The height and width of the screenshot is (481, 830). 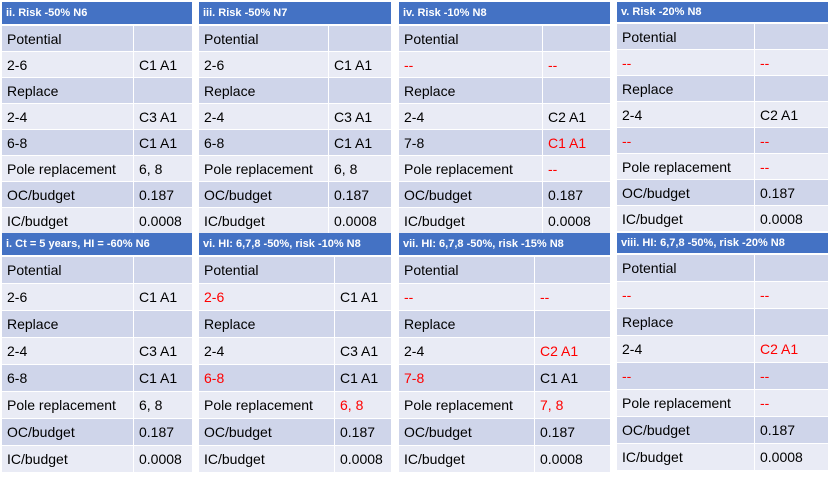 What do you see at coordinates (504, 143) in the screenshot?
I see `table-row: 7-8 C1 A1` at bounding box center [504, 143].